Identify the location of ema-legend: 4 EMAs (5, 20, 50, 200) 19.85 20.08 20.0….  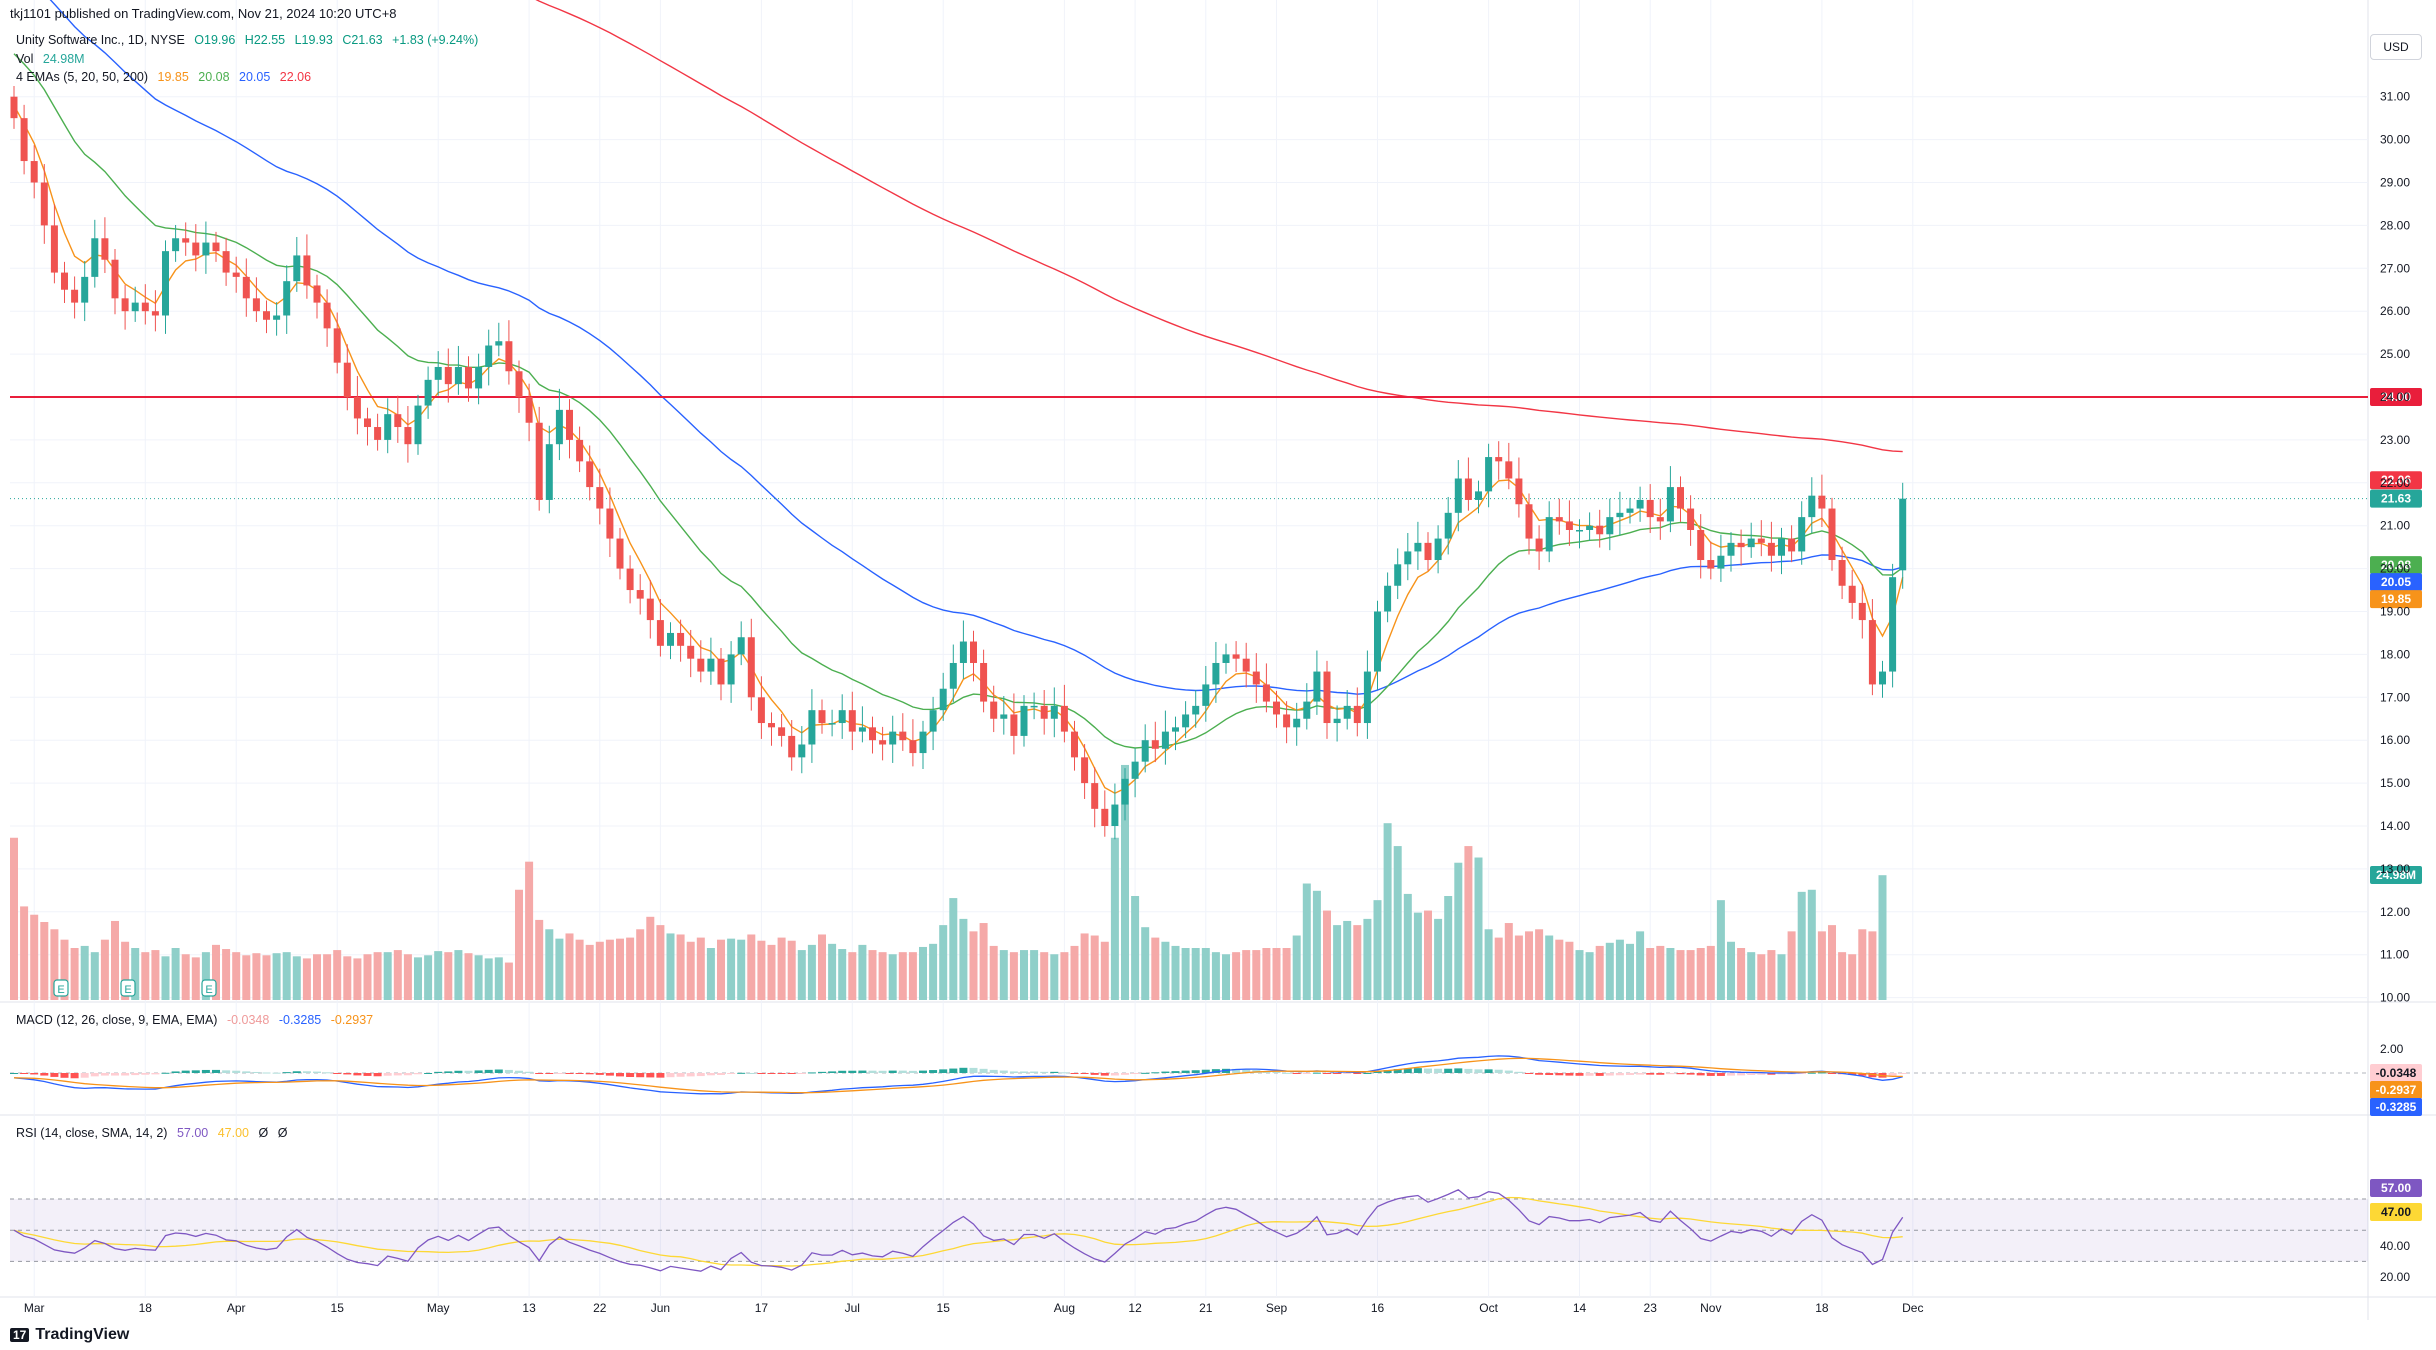
(166, 77).